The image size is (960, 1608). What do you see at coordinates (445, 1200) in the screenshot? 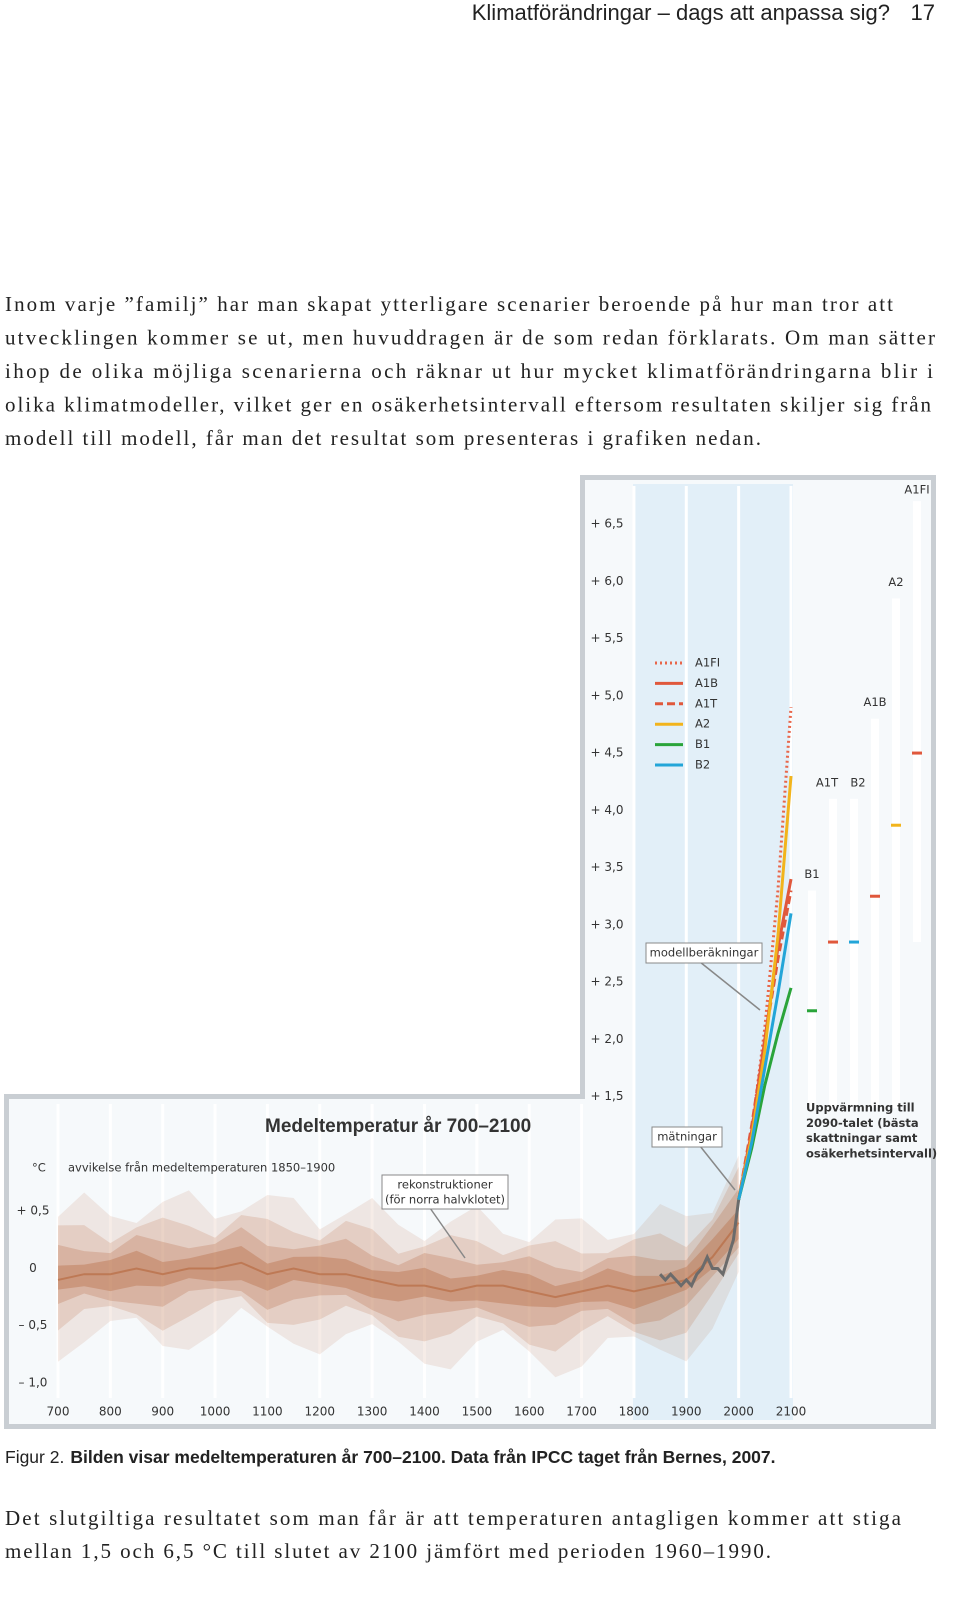
I see `annotation: (för norra halvklotet)` at bounding box center [445, 1200].